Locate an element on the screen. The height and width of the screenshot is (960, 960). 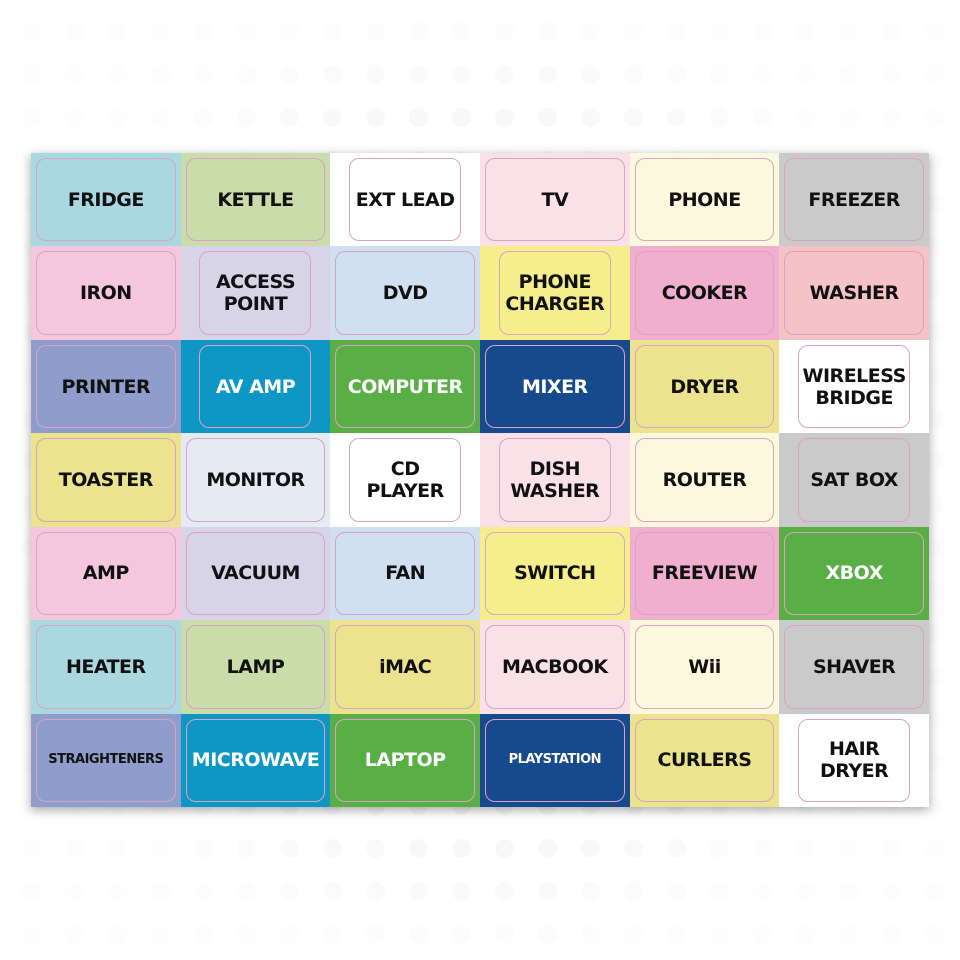
label-cell: MONITOR is located at coordinates (255, 480).